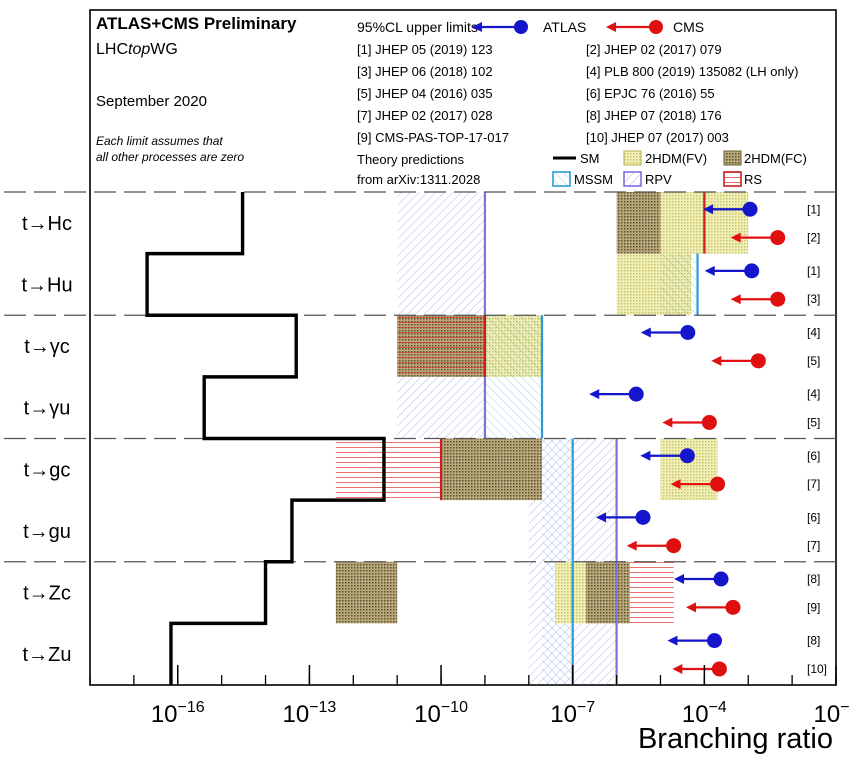 Image resolution: width=850 pixels, height=760 pixels. Describe the element at coordinates (679, 168) in the screenshot. I see `model-legend: SM 2HDM(FV) 2HDM(FC) MSSM RPV RS` at that location.